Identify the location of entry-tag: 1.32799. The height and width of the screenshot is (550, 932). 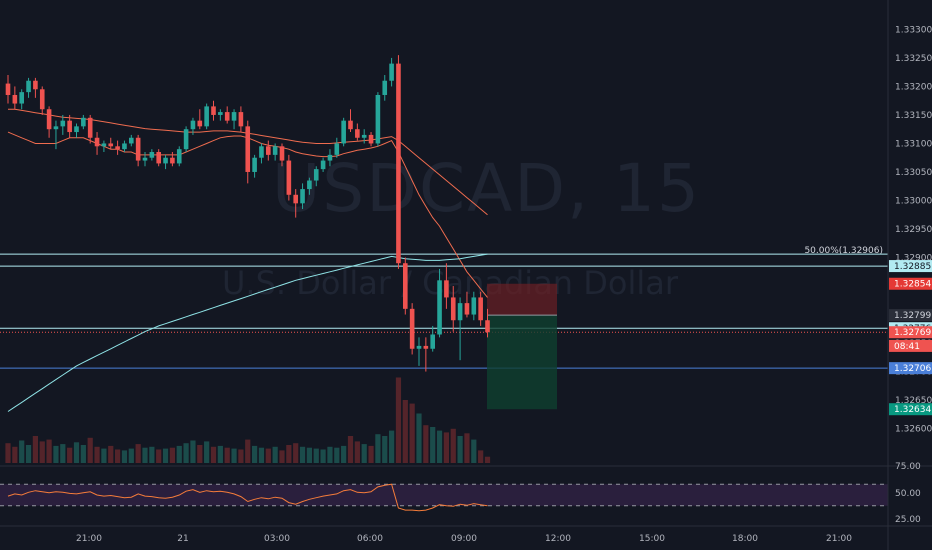
(912, 316).